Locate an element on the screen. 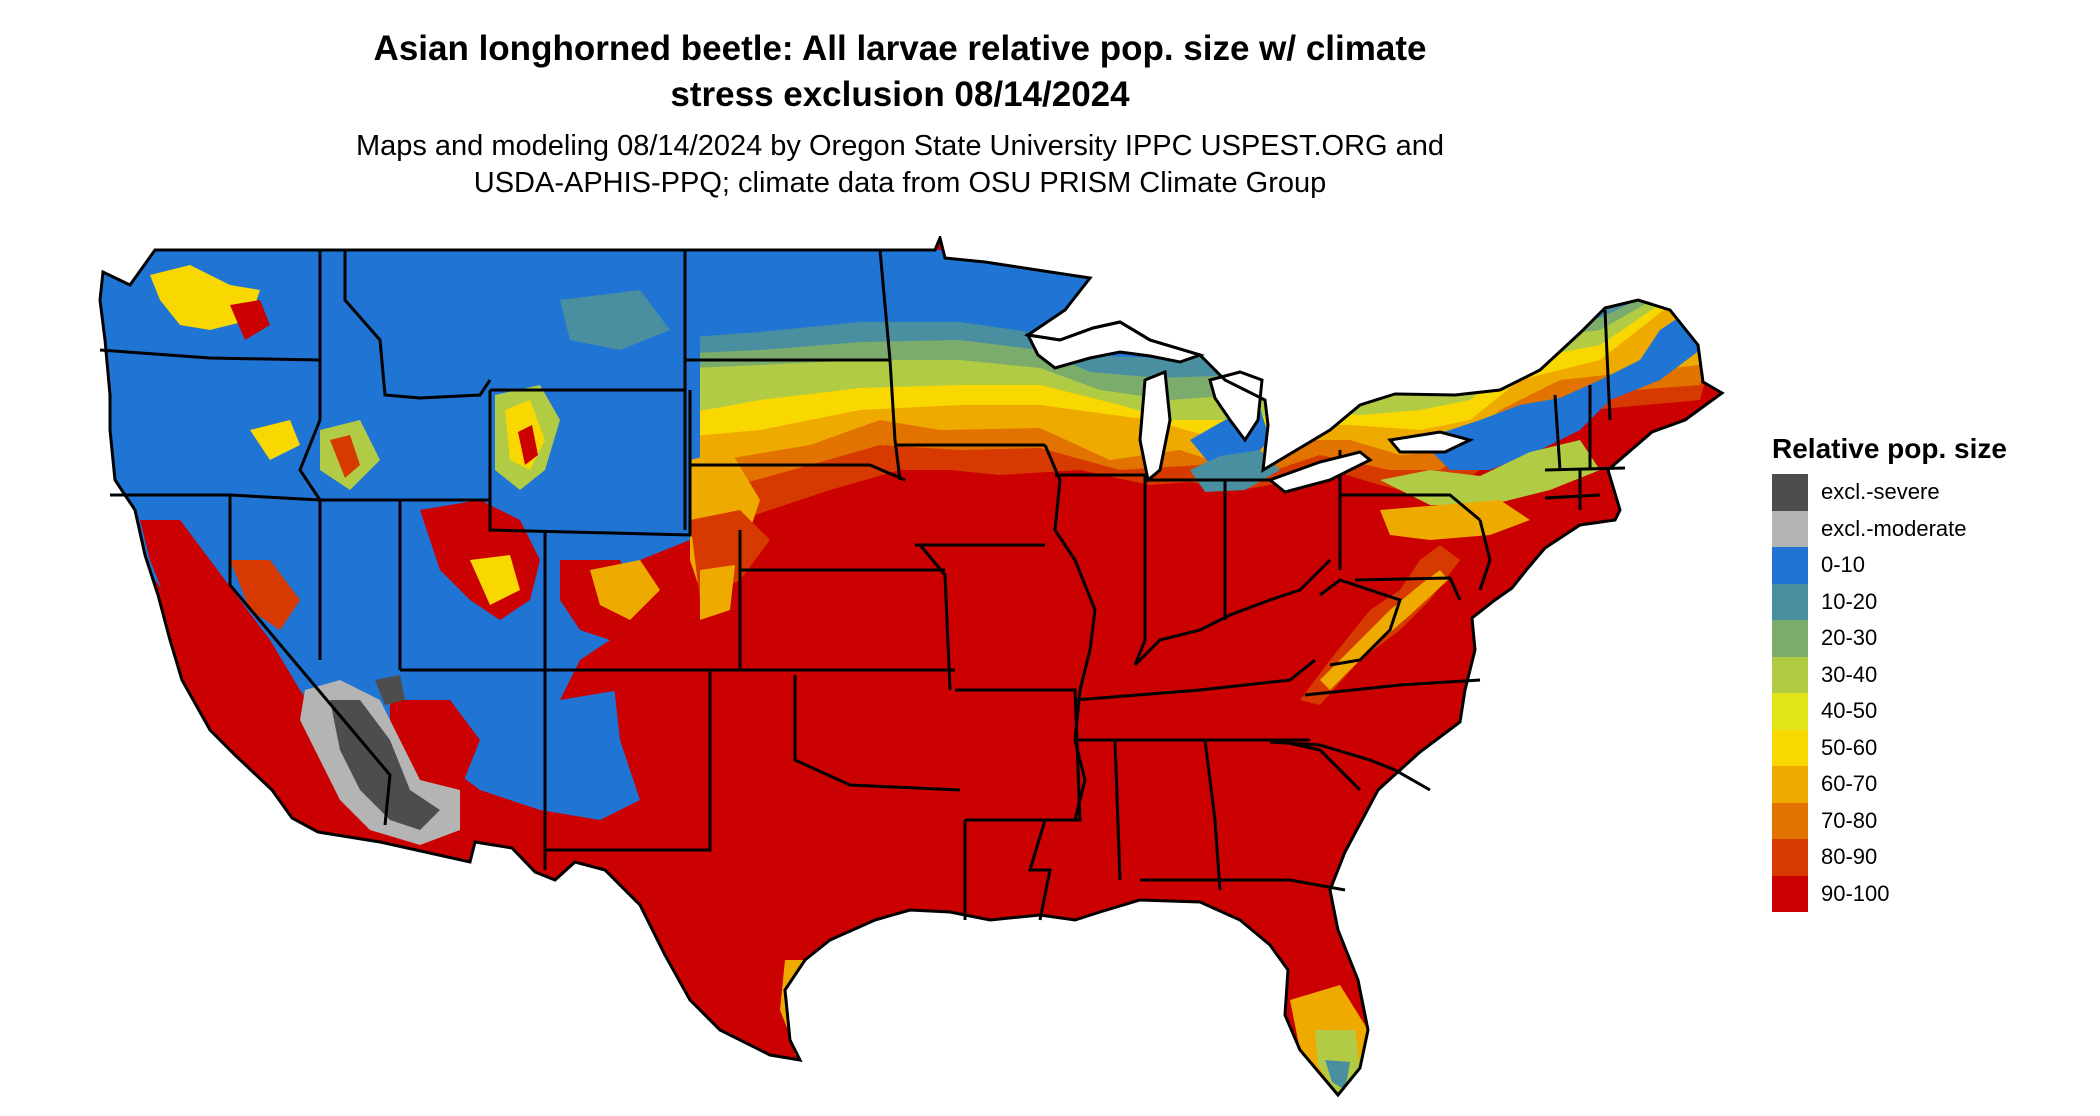 This screenshot has height=1116, width=2100. legend-label: 30-40 is located at coordinates (1849, 674).